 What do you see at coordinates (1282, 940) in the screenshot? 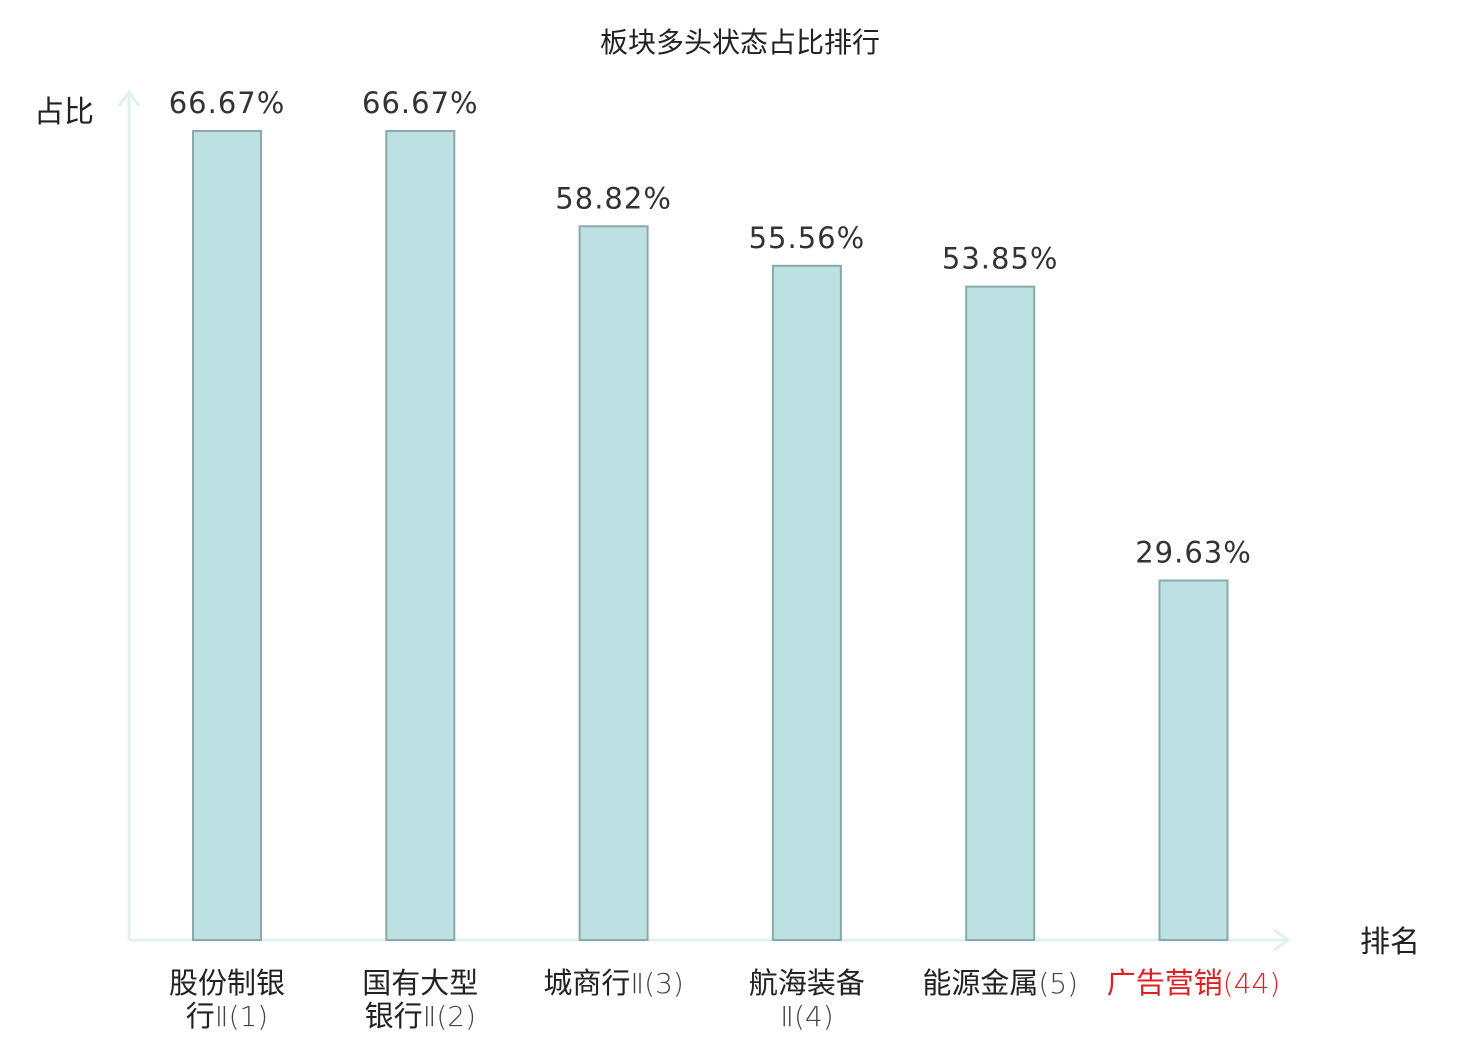
I see `x-axis-arrow` at bounding box center [1282, 940].